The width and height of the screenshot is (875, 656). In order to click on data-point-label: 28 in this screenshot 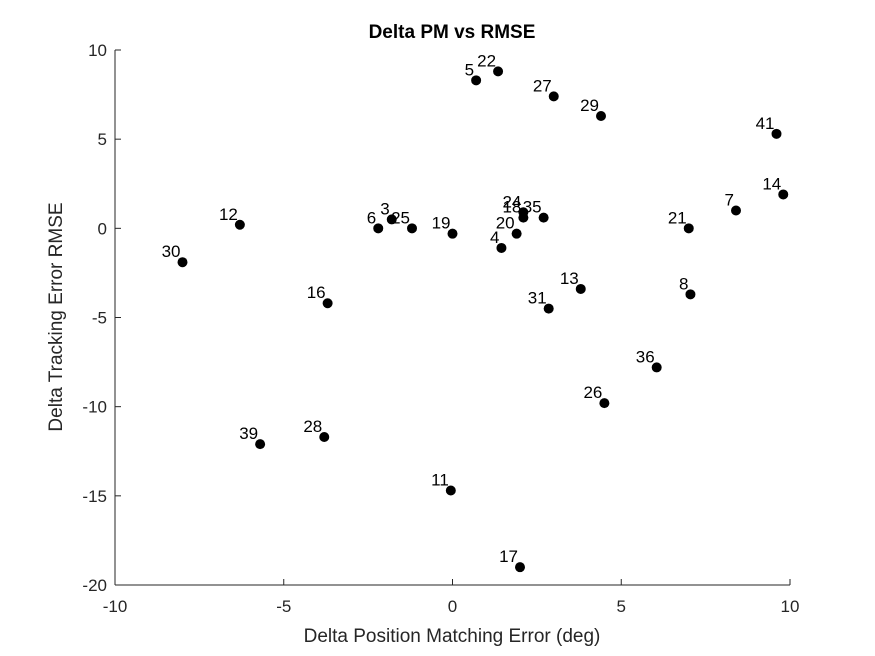, I will do `click(312, 426)`.